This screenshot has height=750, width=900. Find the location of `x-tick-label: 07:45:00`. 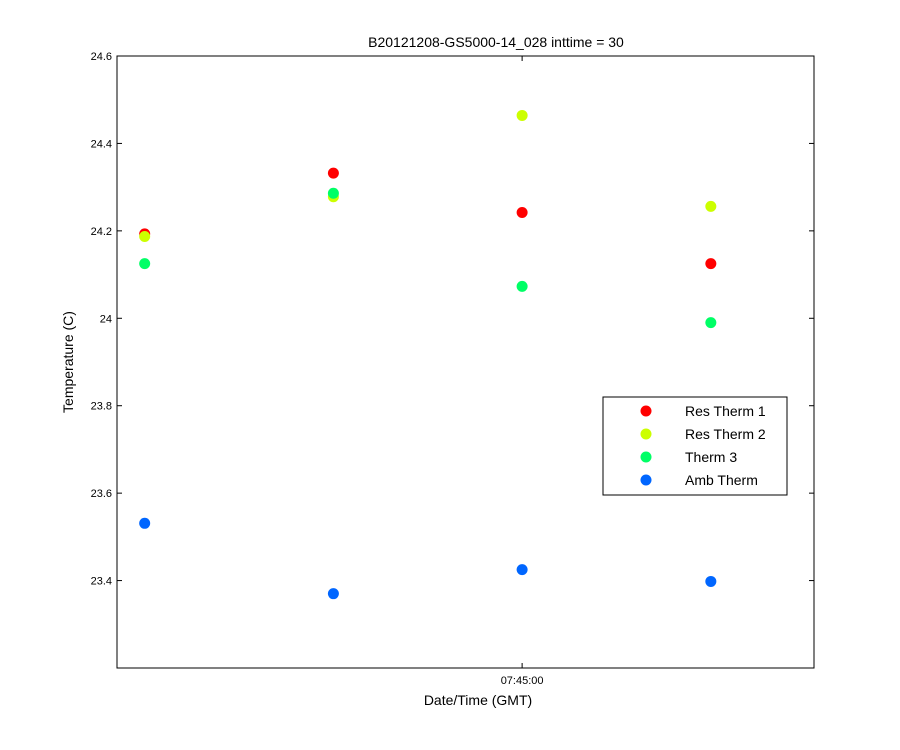

x-tick-label: 07:45:00 is located at coordinates (522, 681).